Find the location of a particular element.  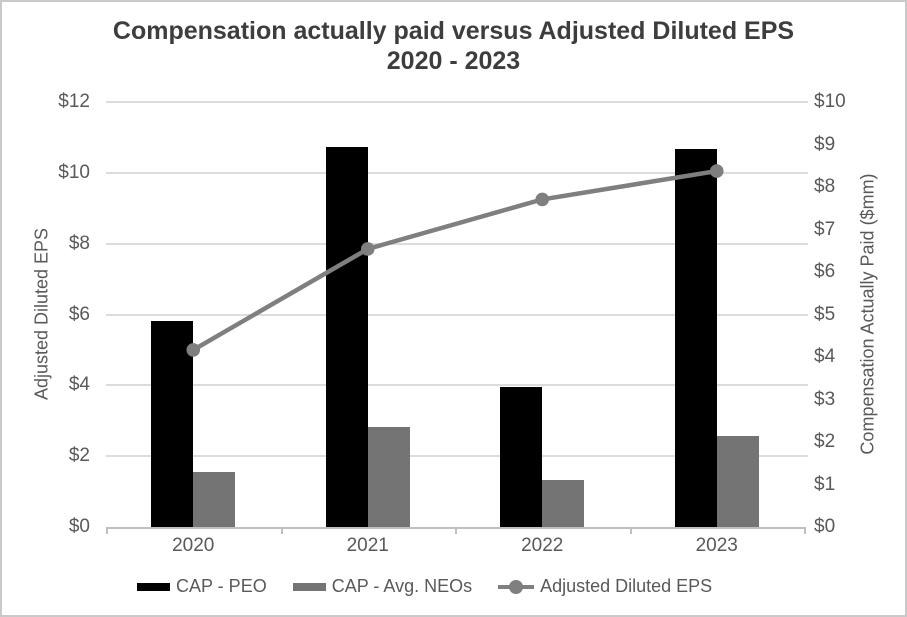

right-axis-tick-label: $7 is located at coordinates (825, 229).